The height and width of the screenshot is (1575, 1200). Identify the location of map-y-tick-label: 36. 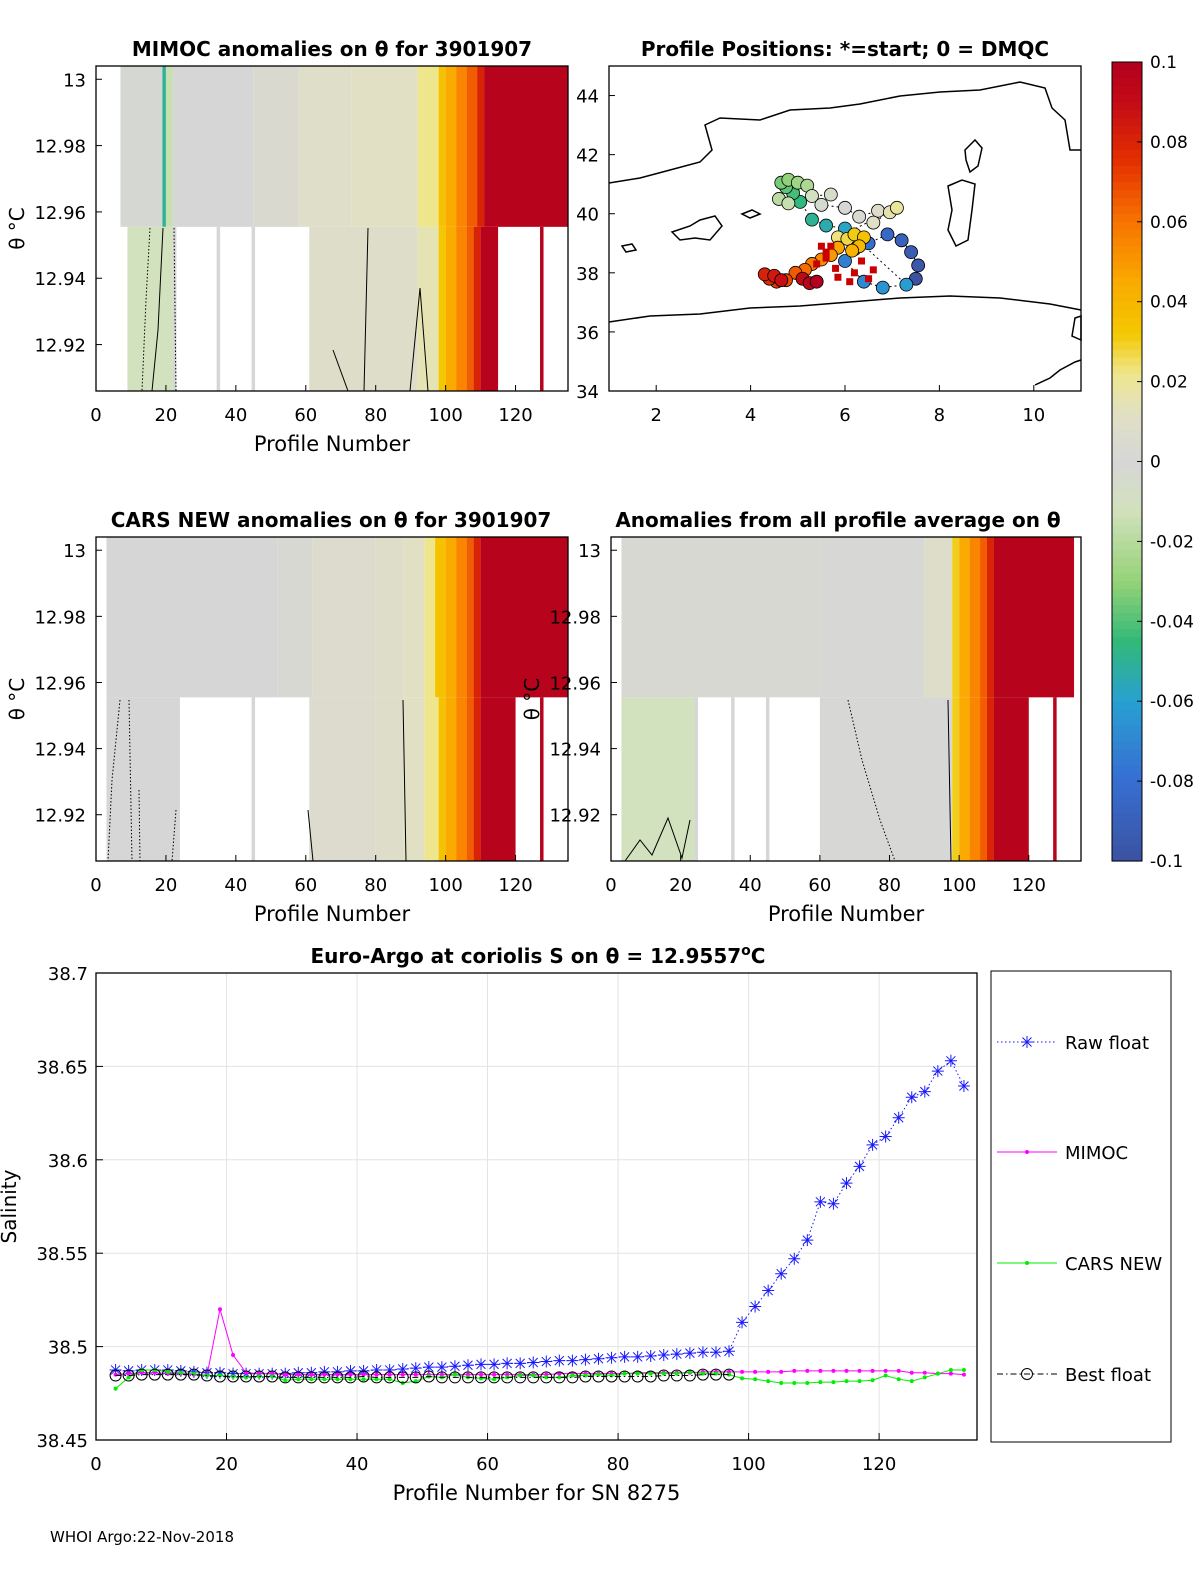
(587, 333).